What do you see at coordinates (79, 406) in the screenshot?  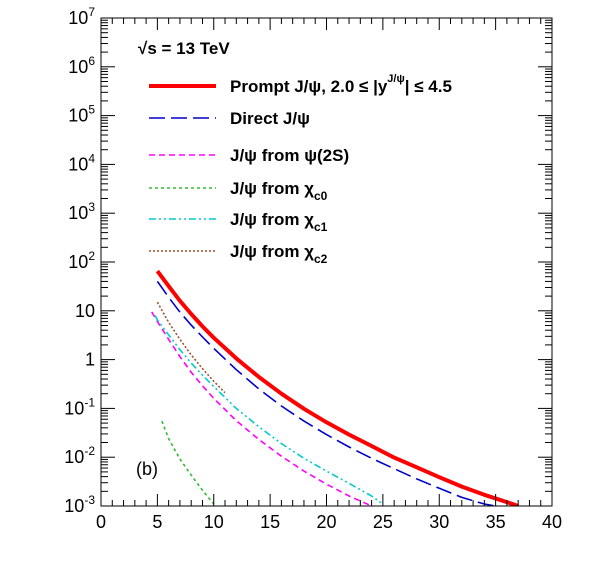 I see `y-tick-label: 10⁻¹` at bounding box center [79, 406].